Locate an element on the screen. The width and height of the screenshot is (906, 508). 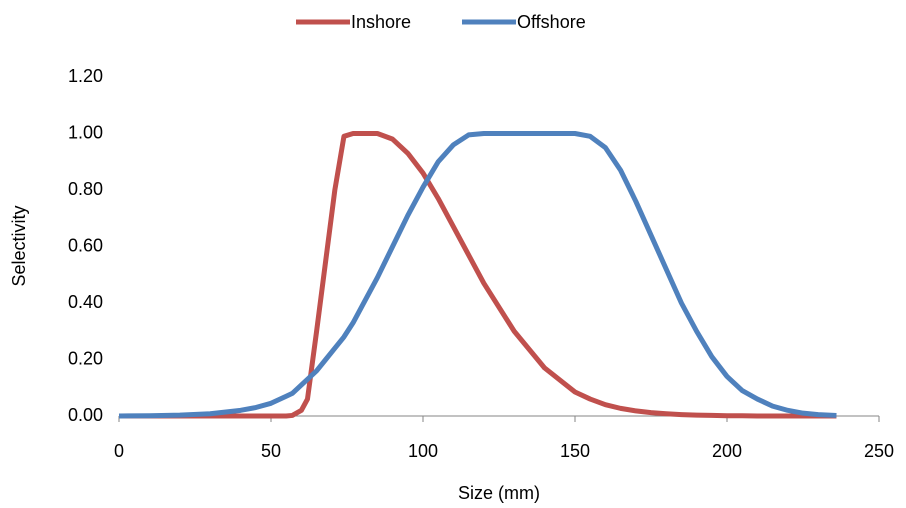
y-axis-title: Selectivity is located at coordinates (19, 245).